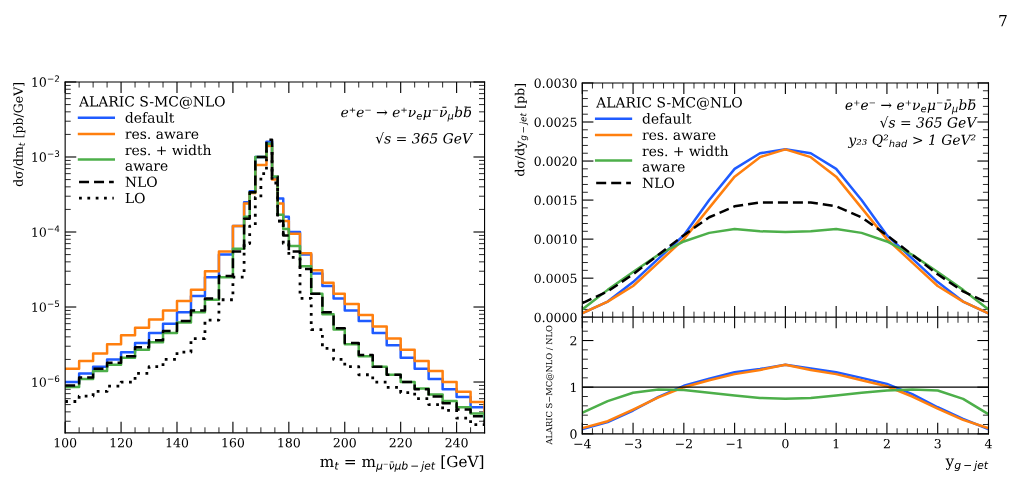 The image size is (1018, 488). I want to click on y-axis-title: dσ/dm$_{t}$ [pb/GeV], so click(19, 135).